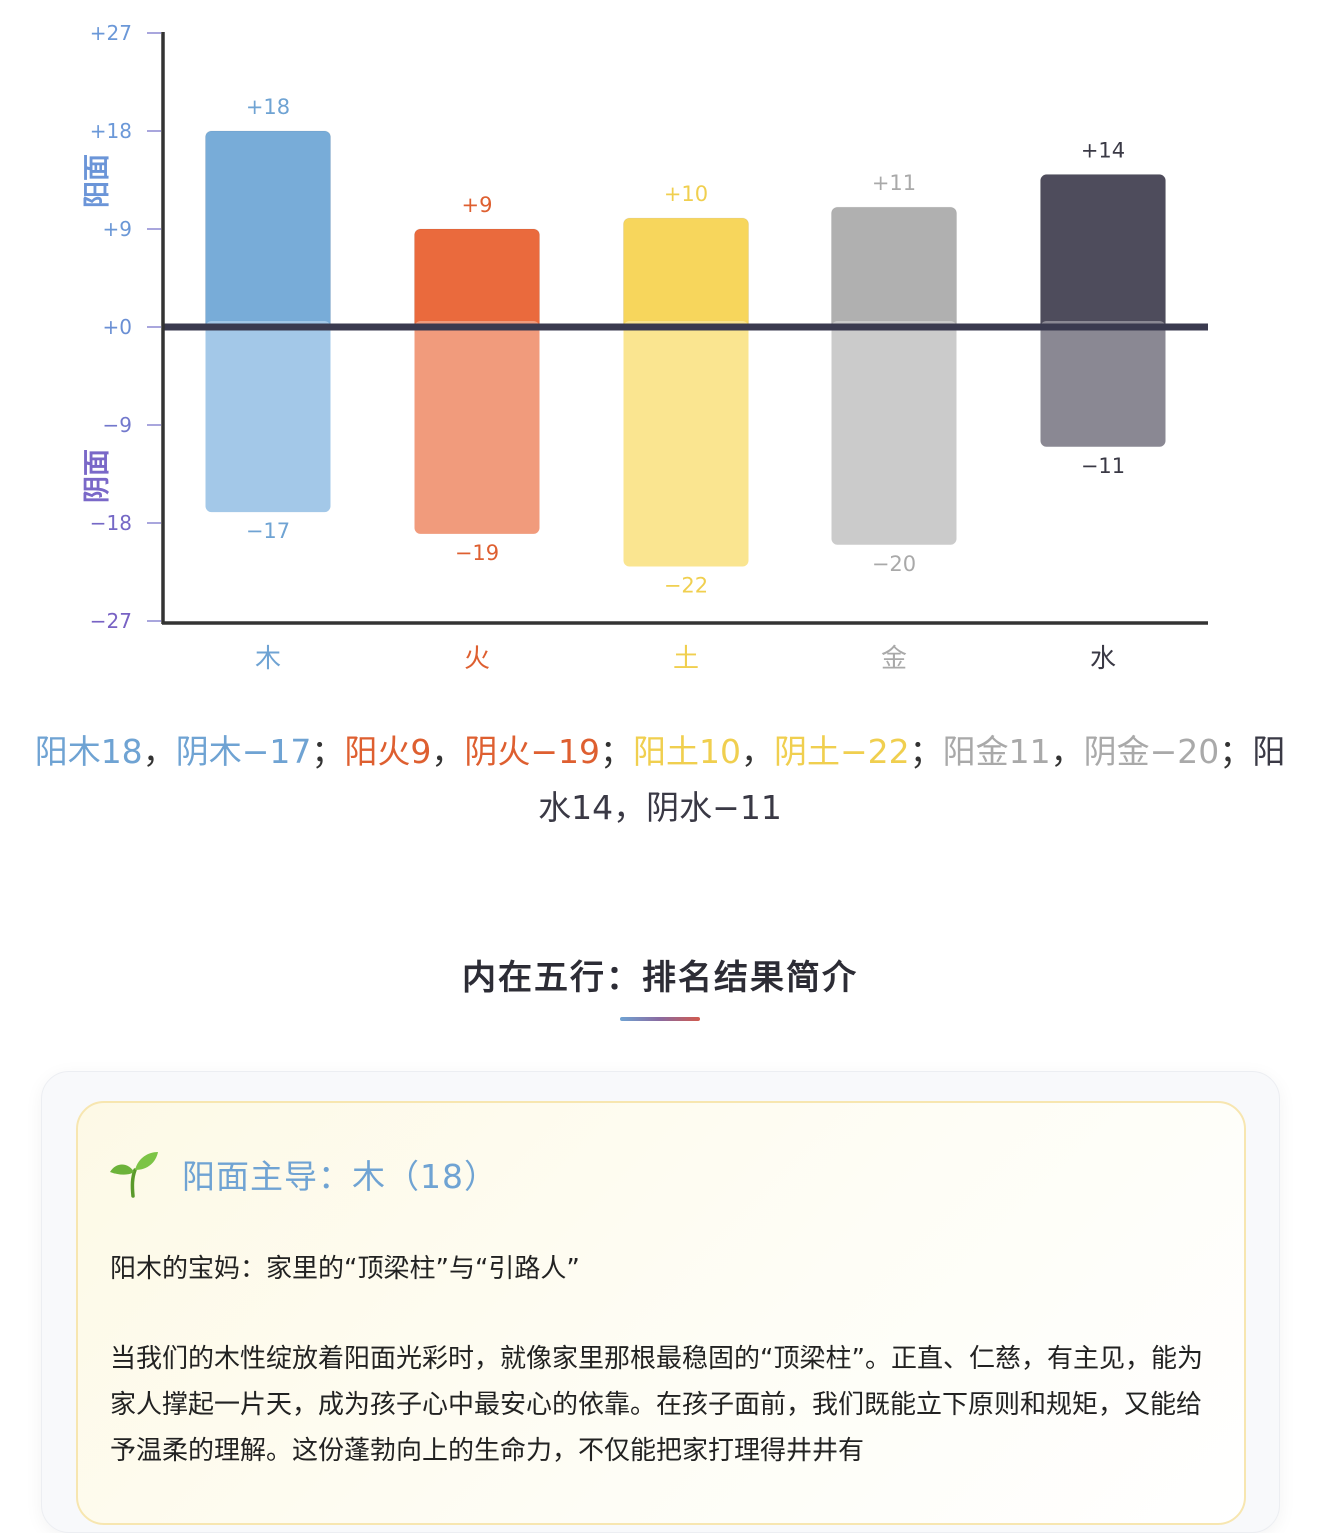 This screenshot has height=1533, width=1320. I want to click on summary-segment: 阳木18, so click(88, 751).